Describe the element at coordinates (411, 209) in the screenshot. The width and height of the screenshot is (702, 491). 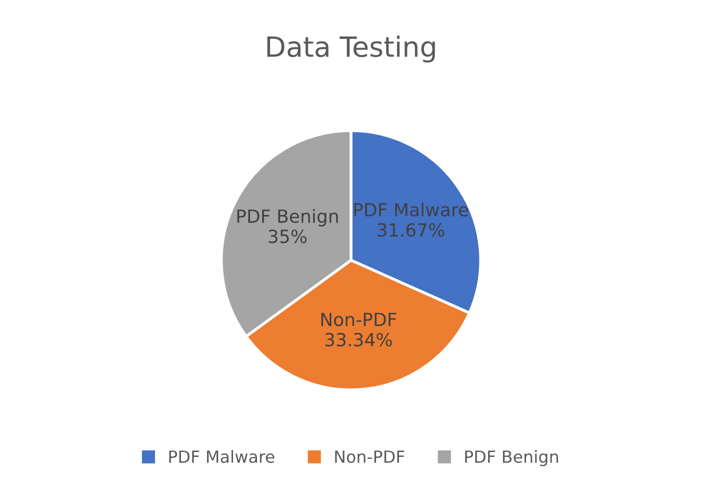
I see `slice-label: PDF Malware` at that location.